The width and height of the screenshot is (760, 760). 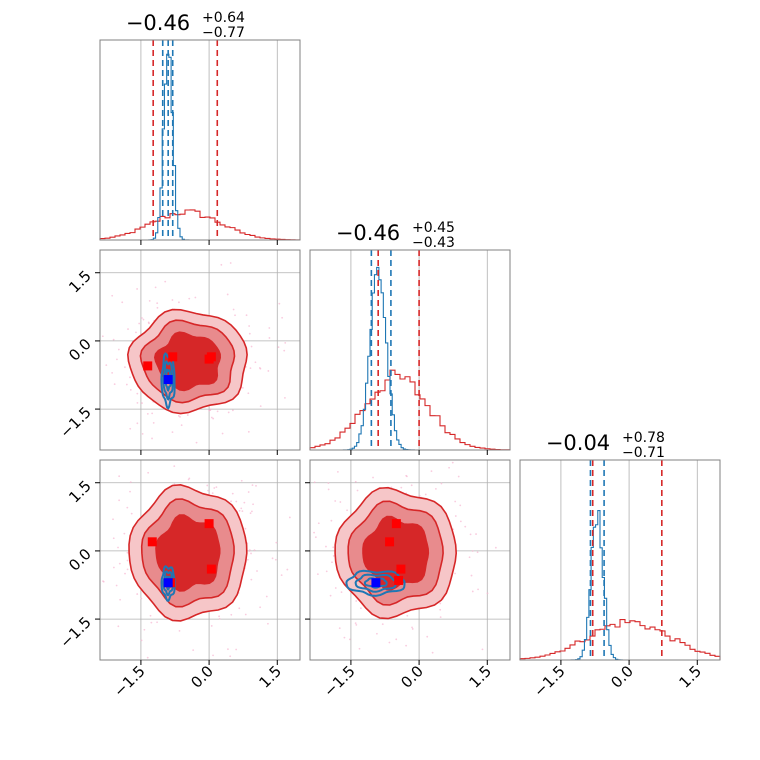 I want to click on histogram-wide-p0, so click(x=200, y=225).